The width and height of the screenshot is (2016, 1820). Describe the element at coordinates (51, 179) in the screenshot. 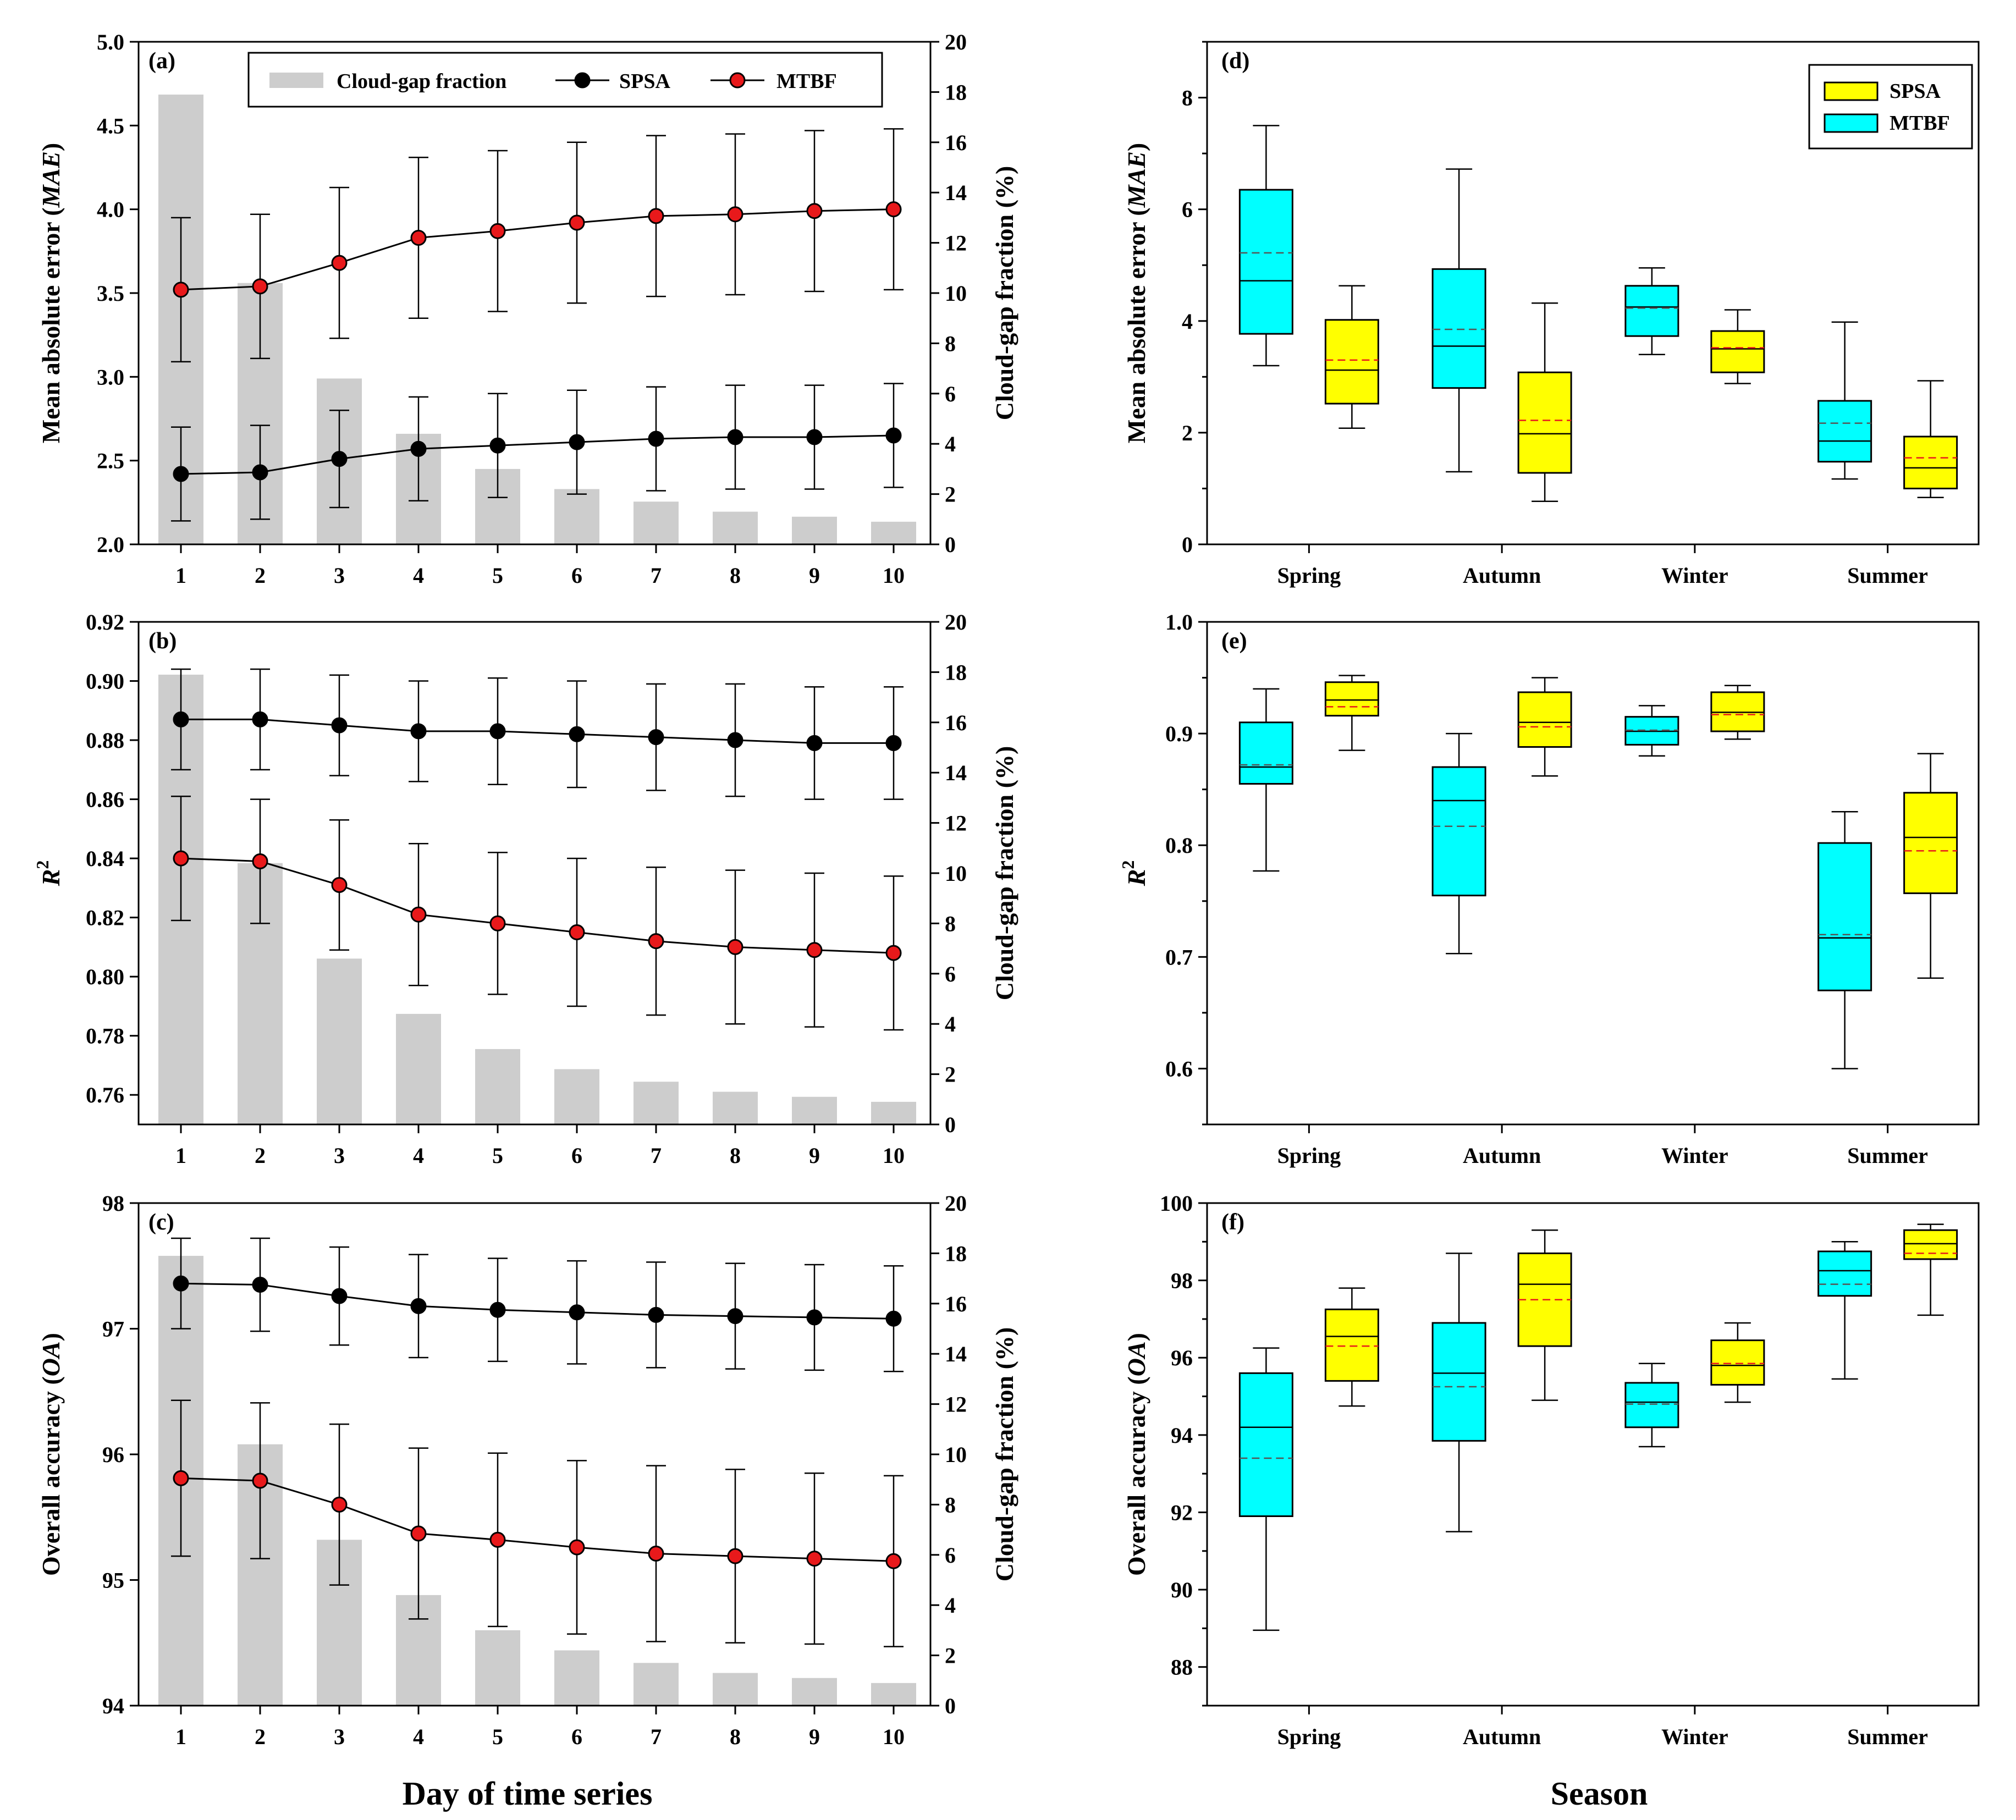

I see `y-axis-label-var: MAE` at that location.